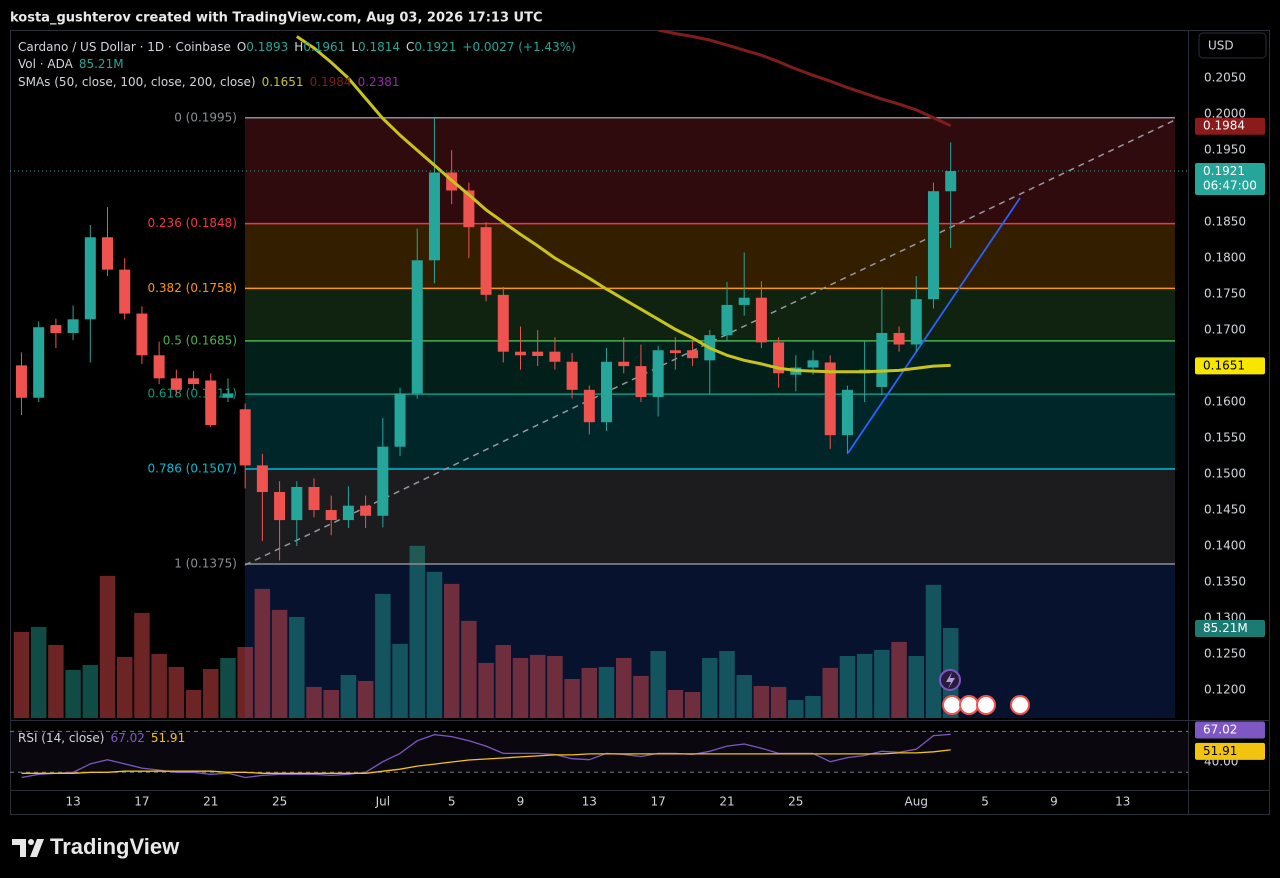  I want to click on legend-rsi: RSI (14, close) 67.02 51.91, so click(101, 738).